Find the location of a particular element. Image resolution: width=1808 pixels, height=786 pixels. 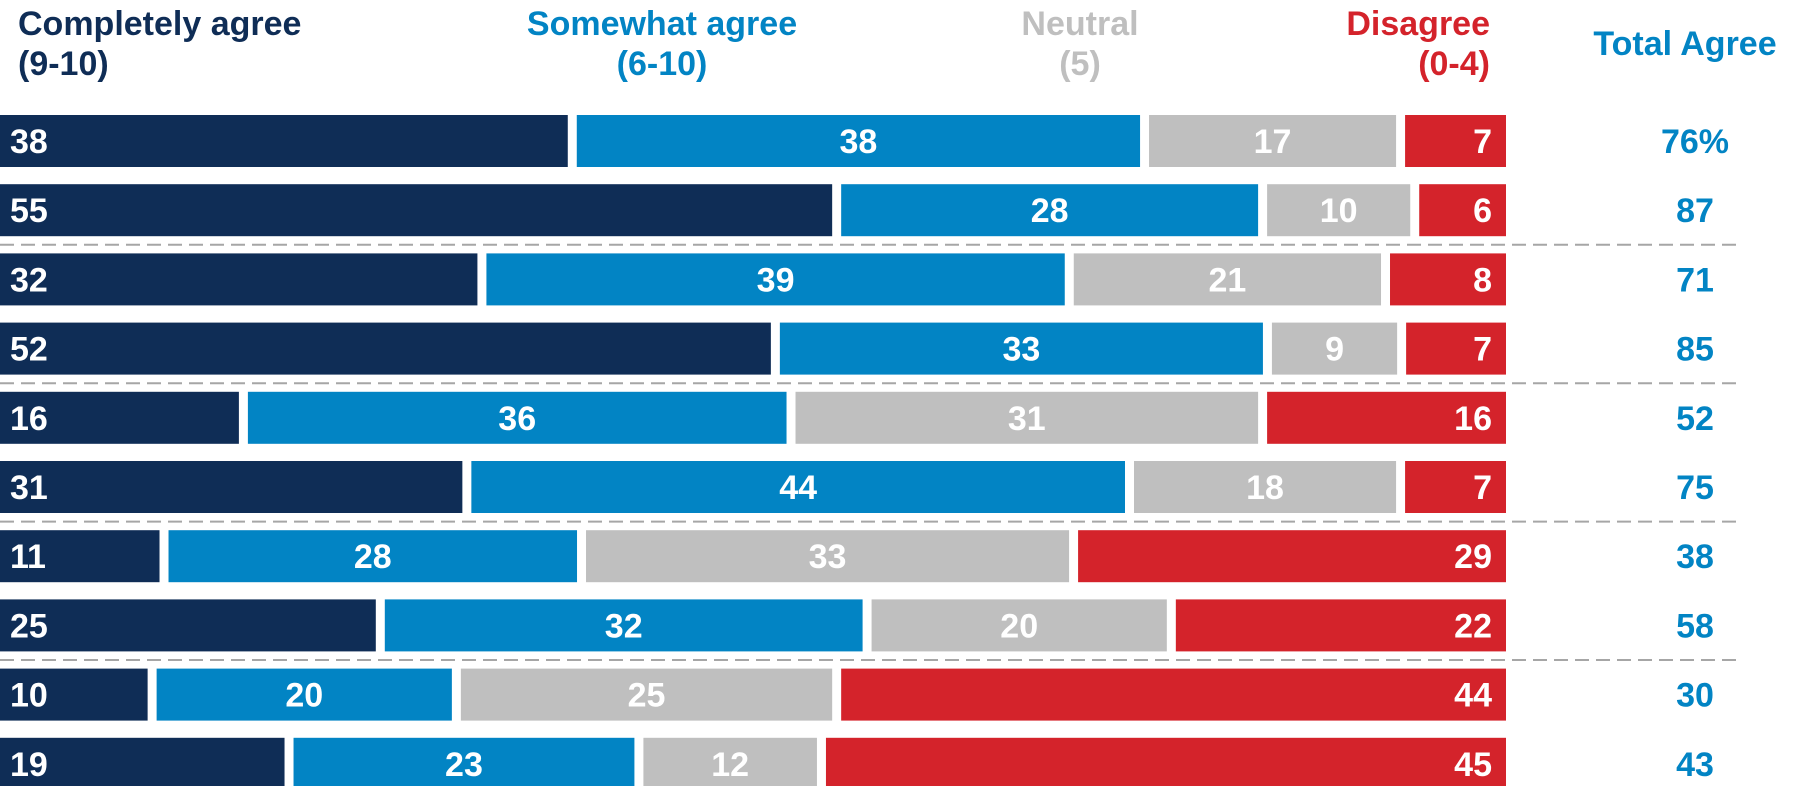

data-label-somewhat: 20 is located at coordinates (304, 696).